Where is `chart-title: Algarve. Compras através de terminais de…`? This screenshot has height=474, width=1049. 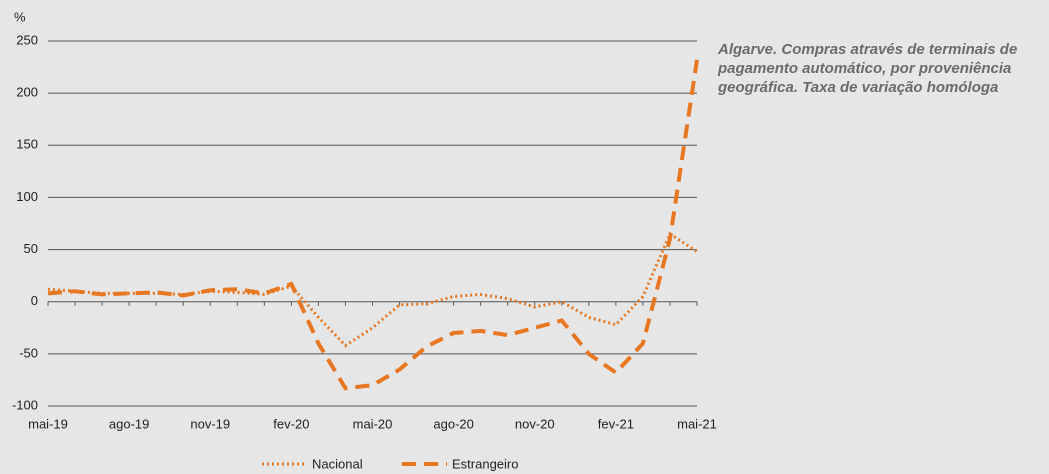
chart-title: Algarve. Compras através de terminais de… is located at coordinates (868, 68).